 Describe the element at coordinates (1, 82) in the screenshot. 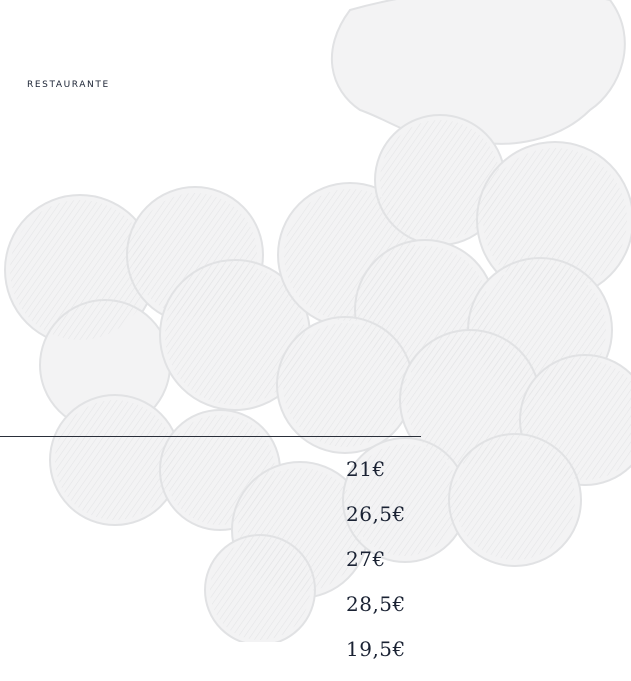

I see `logo-mark: )` at that location.